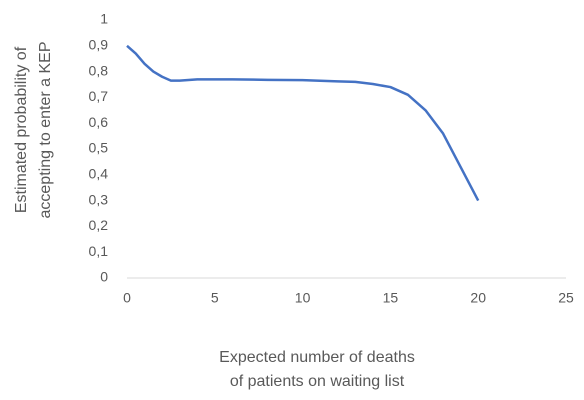  Describe the element at coordinates (99, 174) in the screenshot. I see `y-tick-label: 0,4` at that location.